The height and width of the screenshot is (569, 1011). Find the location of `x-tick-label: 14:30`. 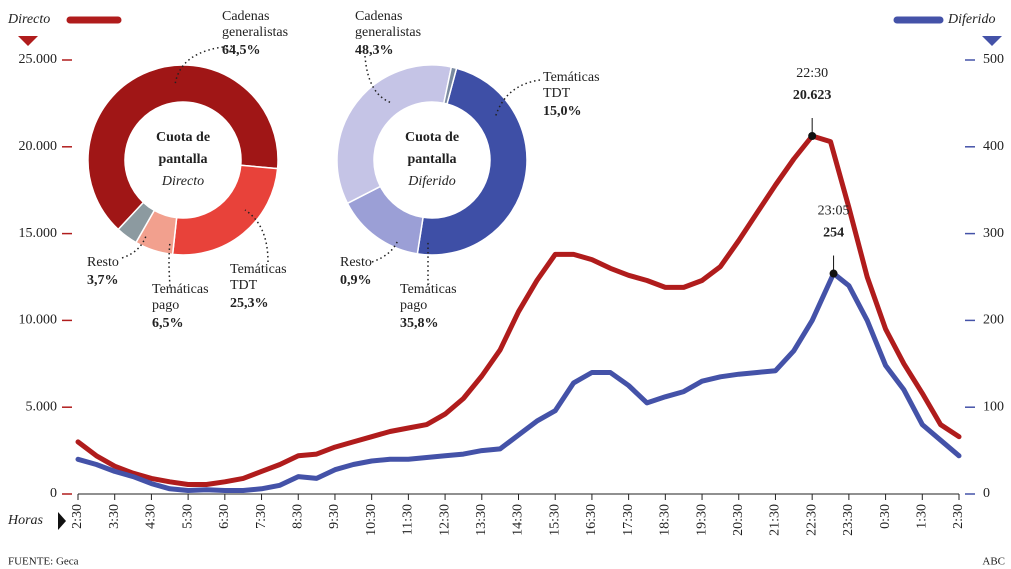

x-tick-label: 14:30 is located at coordinates (518, 520).